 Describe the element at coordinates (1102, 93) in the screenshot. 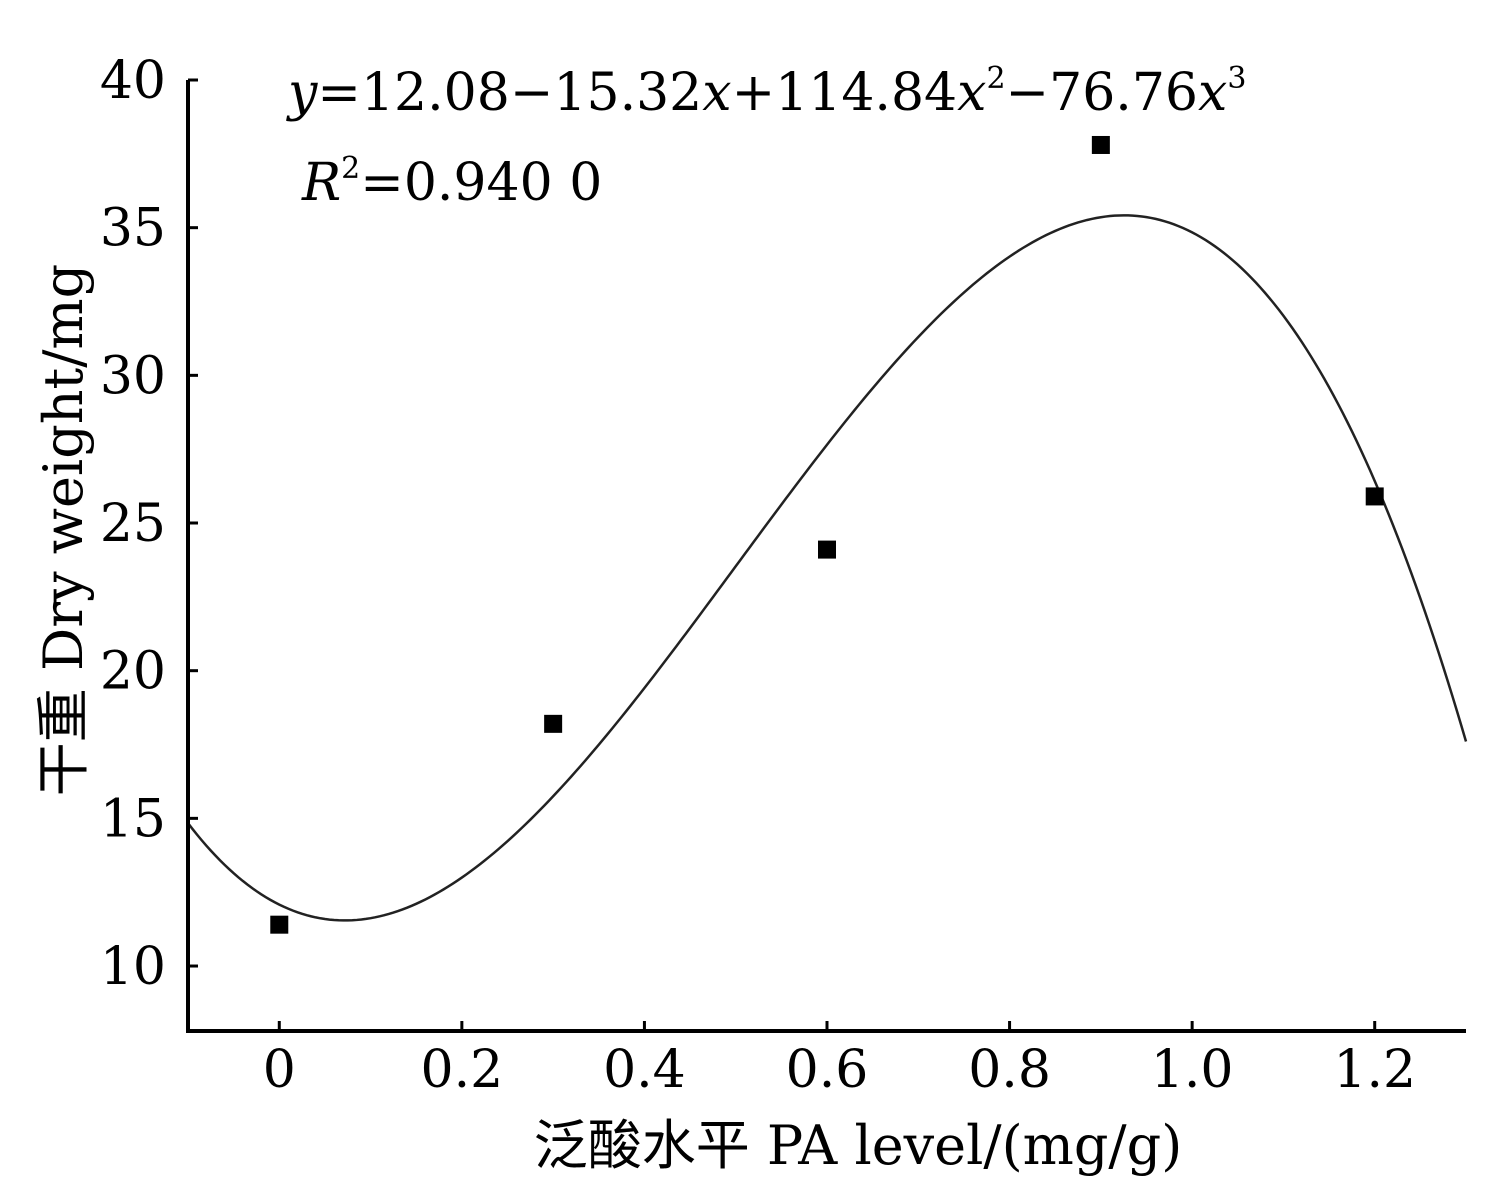

I see `eq-part-3: −76.76` at that location.